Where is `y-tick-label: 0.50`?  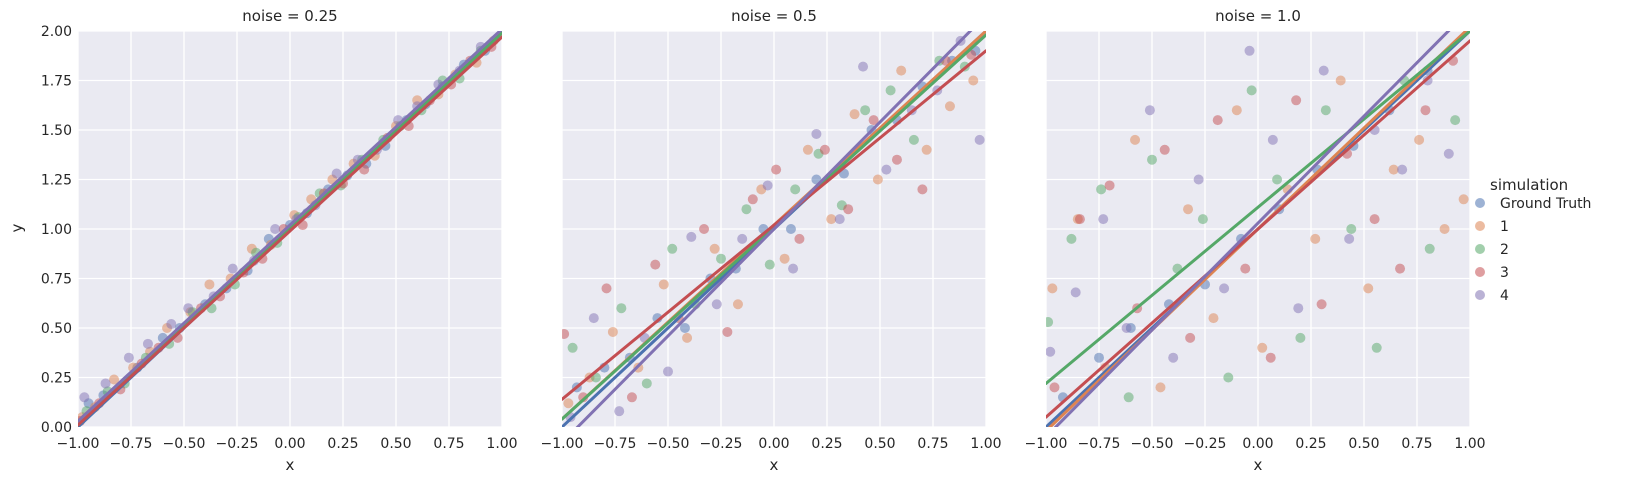 y-tick-label: 0.50 is located at coordinates (56, 329).